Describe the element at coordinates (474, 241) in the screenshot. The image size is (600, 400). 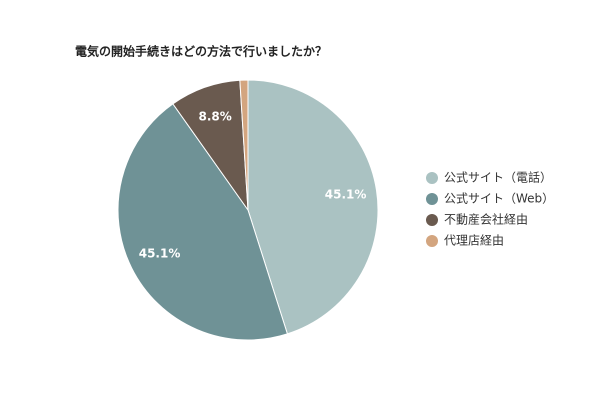
I see `legend-label: 代理店経由` at that location.